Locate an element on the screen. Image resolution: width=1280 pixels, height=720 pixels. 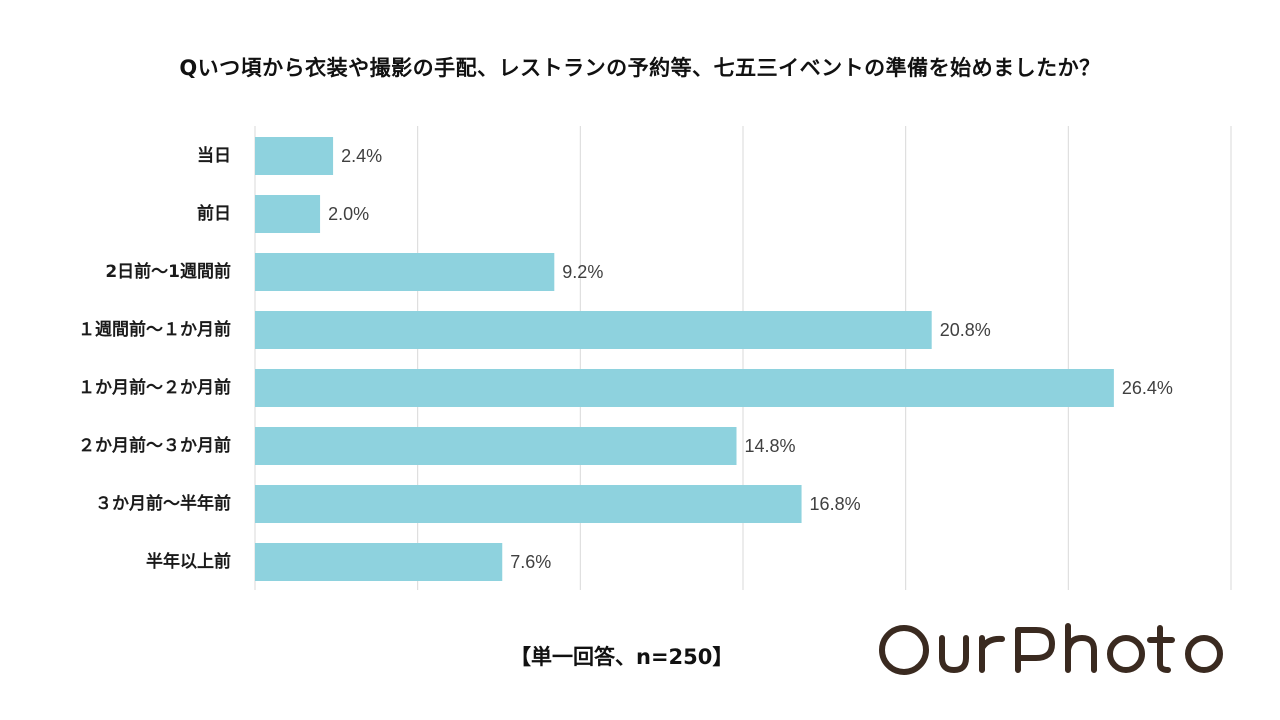
category-label: １週間前～１か月前 is located at coordinates (154, 329).